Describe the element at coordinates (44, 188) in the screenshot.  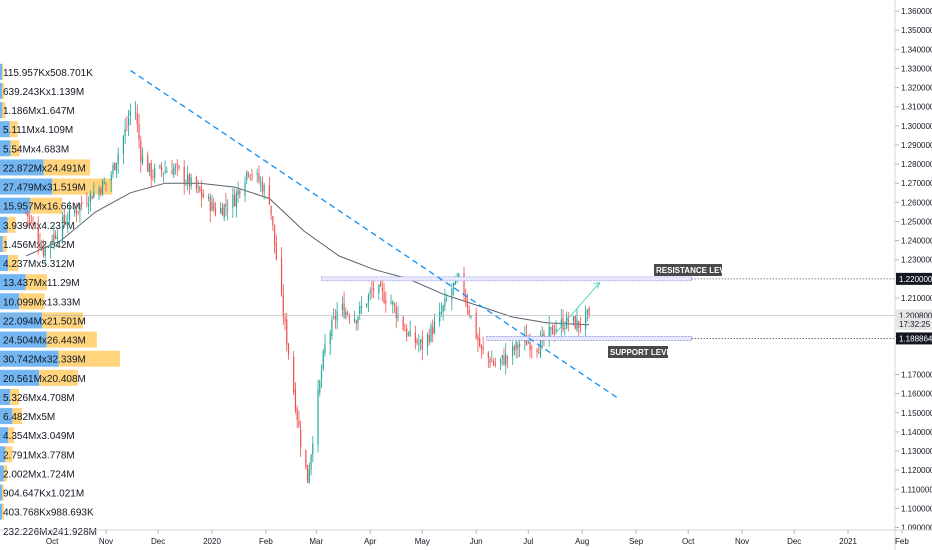
I see `vp-row-label: 27.479Mx31.519M` at that location.